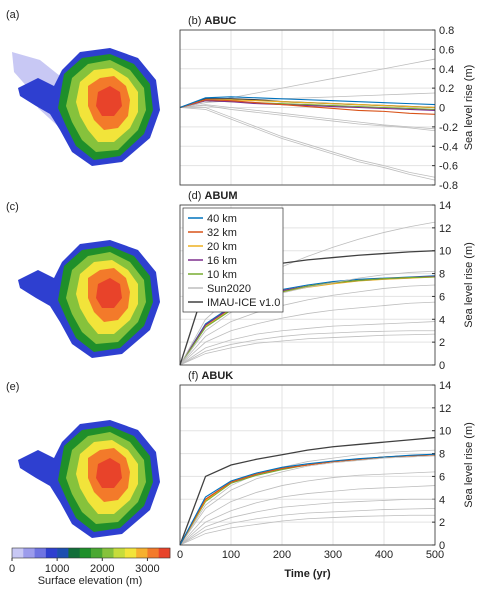 Image resolution: width=490 pixels, height=600 pixels. I want to click on y-tick-label: -0.6, so click(448, 167).